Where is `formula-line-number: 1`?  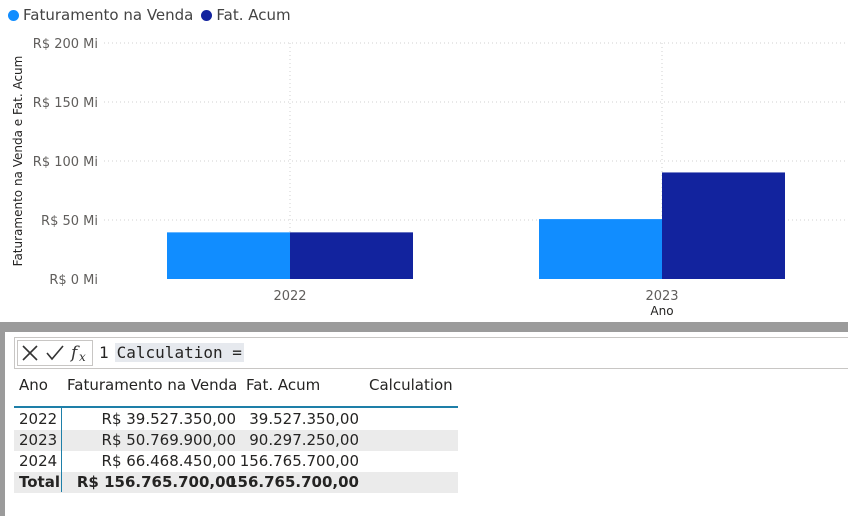
formula-line-number: 1 is located at coordinates (104, 352).